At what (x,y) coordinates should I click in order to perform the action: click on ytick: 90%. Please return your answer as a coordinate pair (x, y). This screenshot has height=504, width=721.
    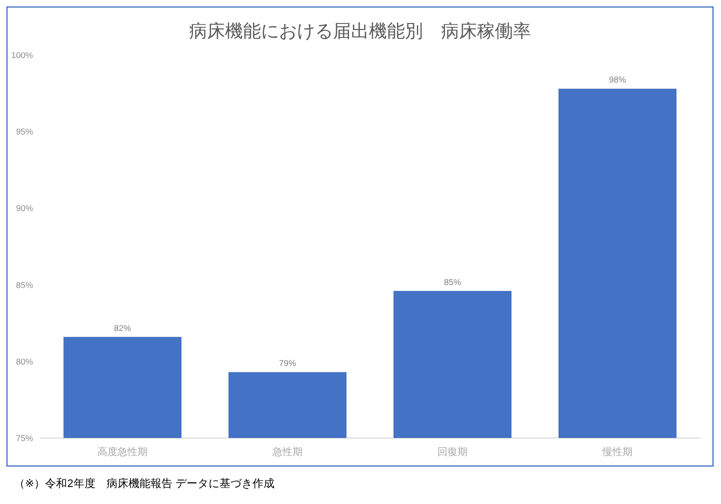
    Looking at the image, I should click on (24, 208).